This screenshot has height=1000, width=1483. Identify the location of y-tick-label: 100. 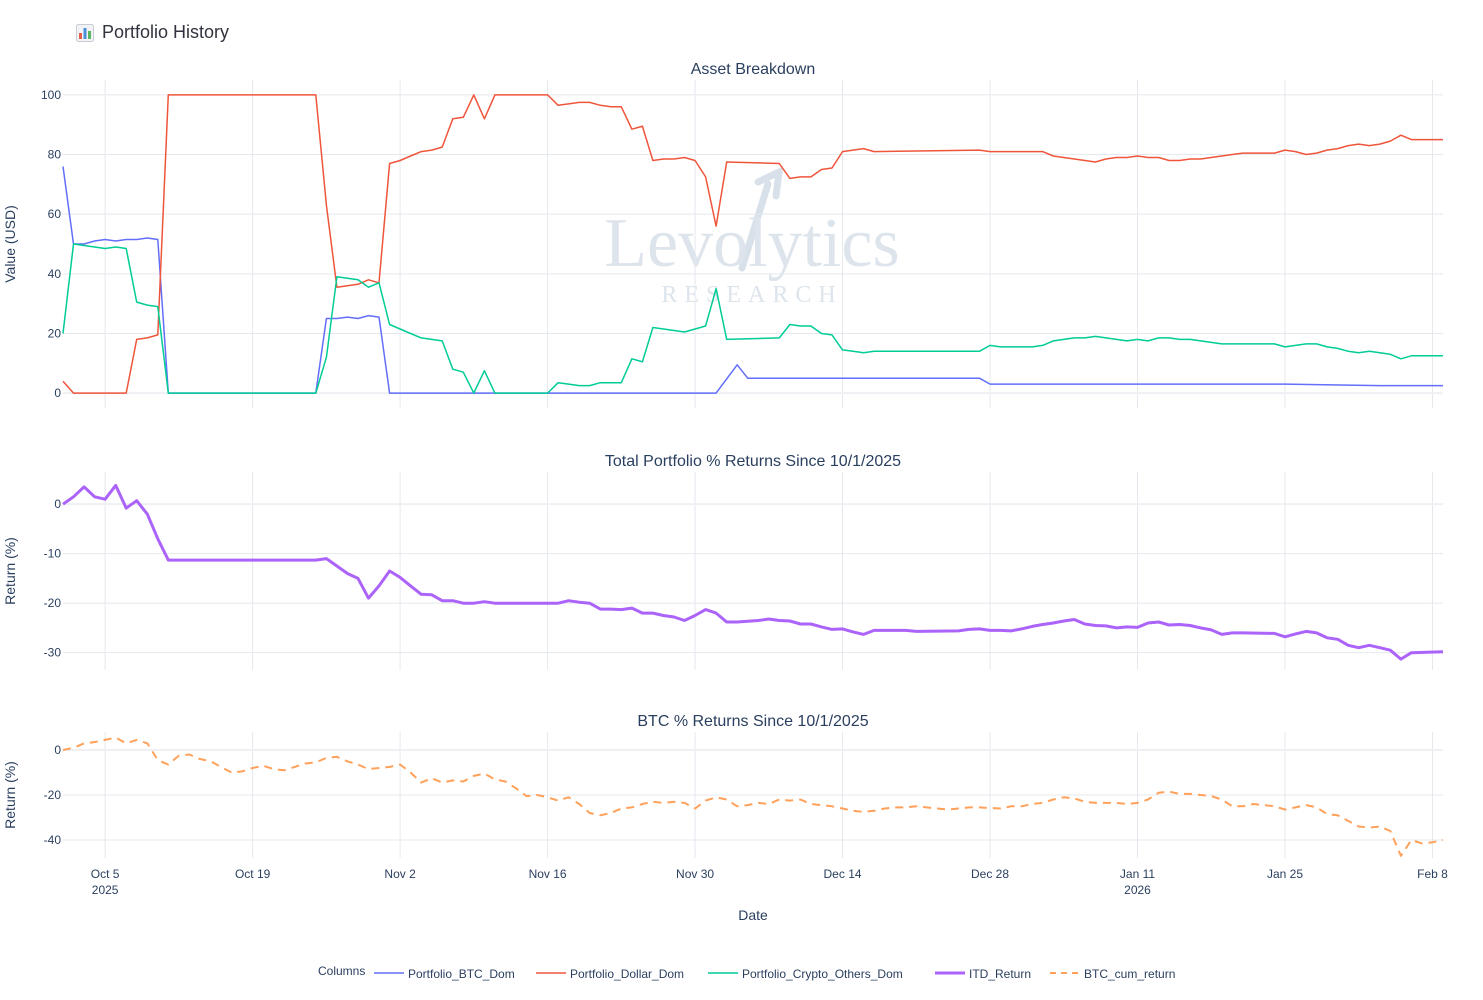
(51, 95).